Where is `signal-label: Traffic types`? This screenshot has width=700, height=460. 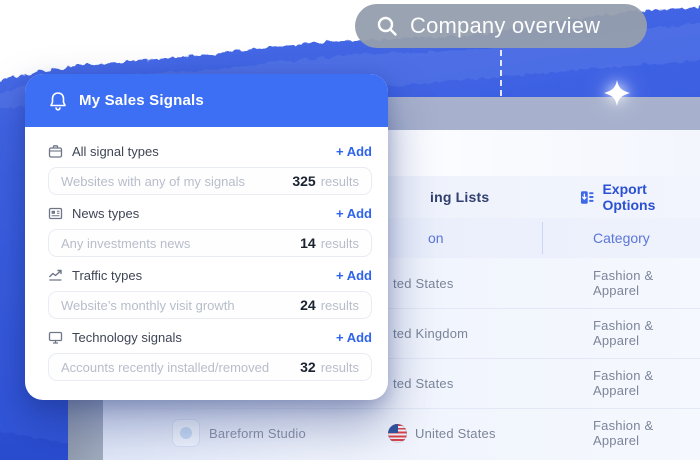
signal-label: Traffic types is located at coordinates (107, 275).